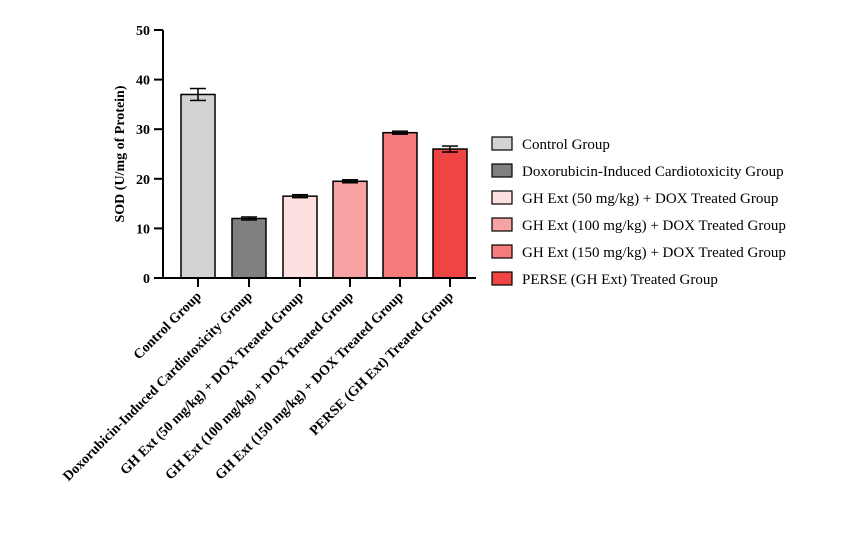 This screenshot has width=844, height=549. Describe the element at coordinates (650, 199) in the screenshot. I see `legend-label: GH Ext (50 mg/kg) + DOX Treated Group` at that location.